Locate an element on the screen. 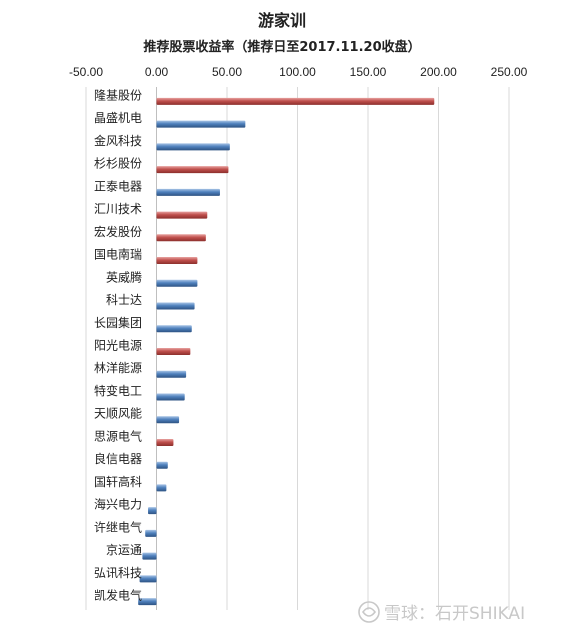  watermark: 雪球：石开SHIKAI is located at coordinates (441, 612).